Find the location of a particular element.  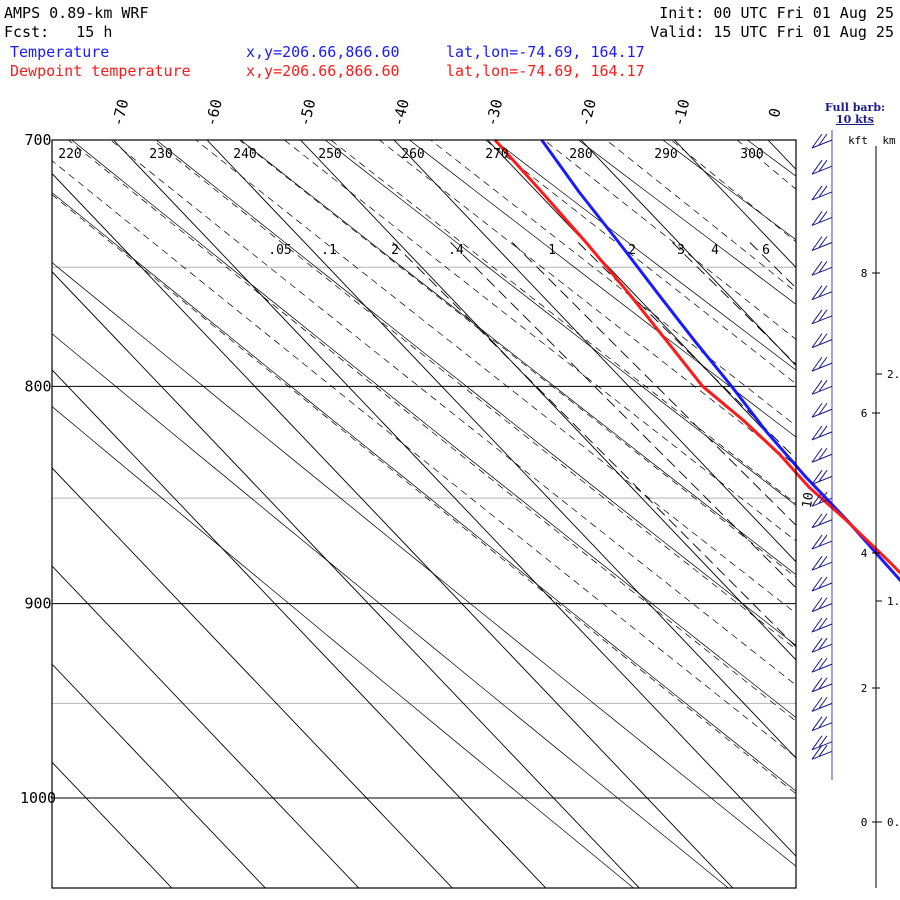

init-time: Init: 00 UTC Fri 01 Aug 25 is located at coordinates (776, 13).